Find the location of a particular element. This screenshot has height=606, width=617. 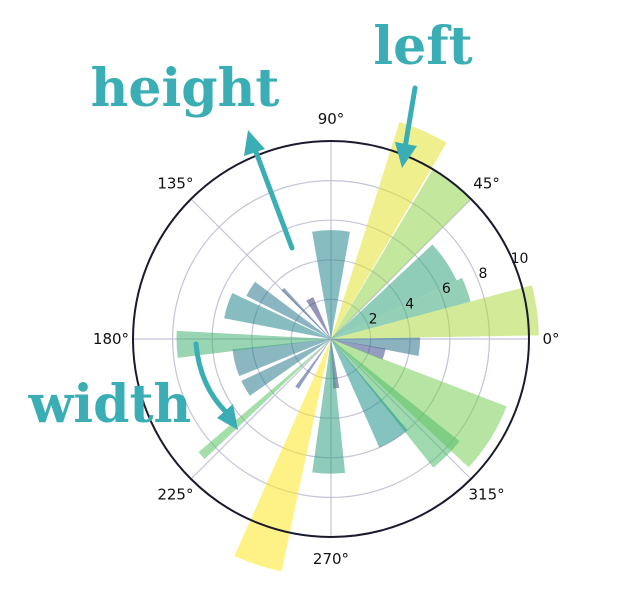

angle-tick-label: 135° is located at coordinates (175, 183).